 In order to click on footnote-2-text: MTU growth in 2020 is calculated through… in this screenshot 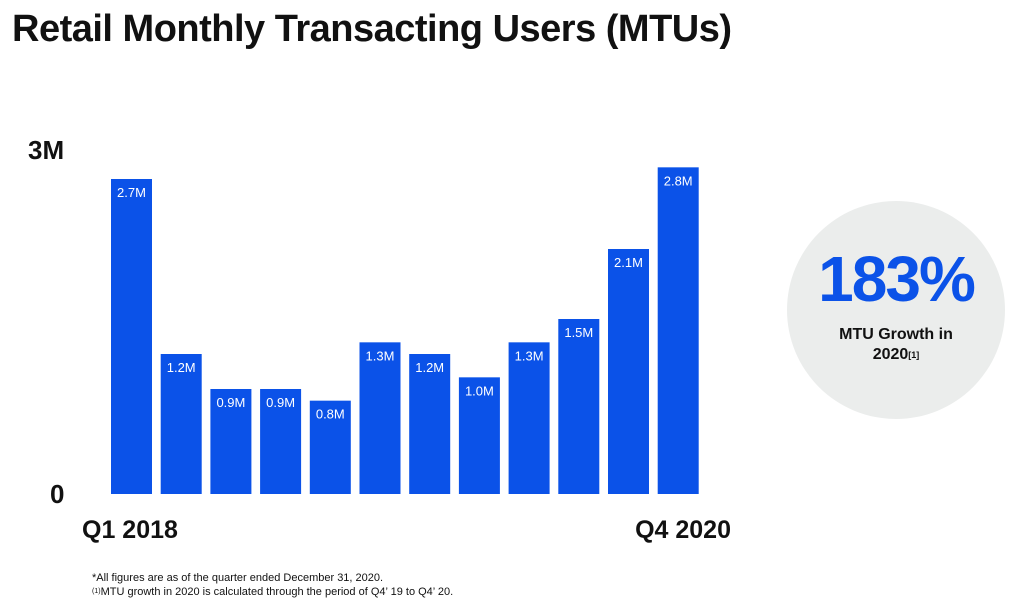, I will do `click(277, 592)`.